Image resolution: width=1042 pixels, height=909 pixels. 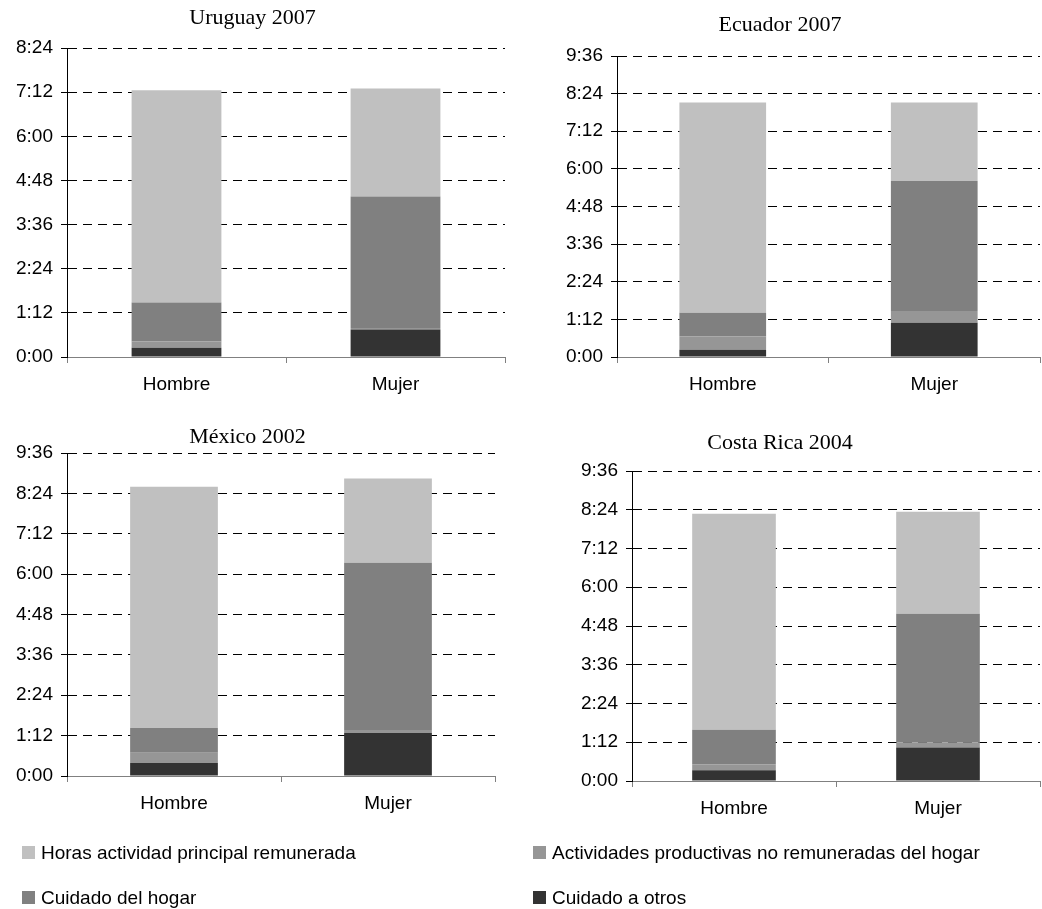 I want to click on legend-label: Cuidado a otros, so click(x=619, y=897).